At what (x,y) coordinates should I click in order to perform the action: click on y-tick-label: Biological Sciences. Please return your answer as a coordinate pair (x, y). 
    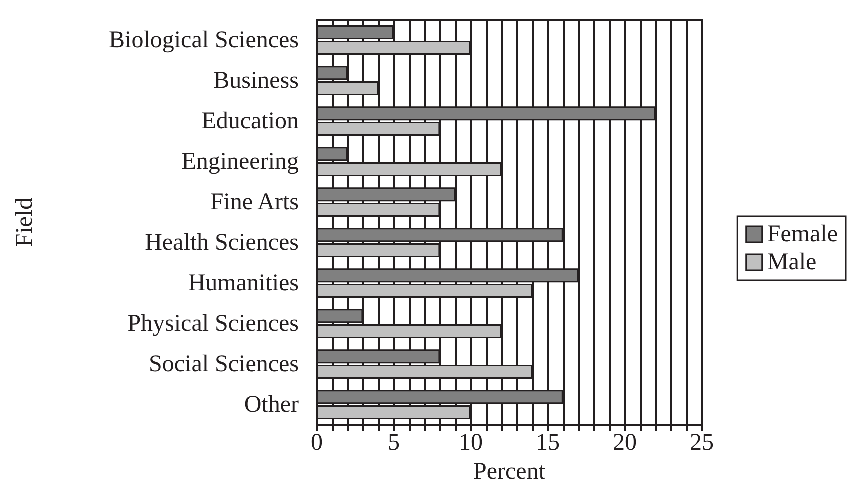
    Looking at the image, I should click on (204, 40).